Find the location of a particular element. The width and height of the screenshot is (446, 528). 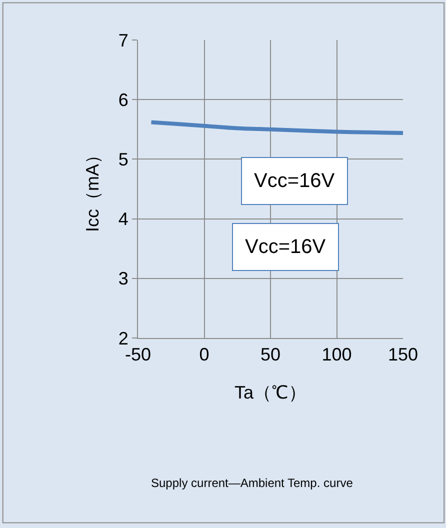

y-tick-label: 4 is located at coordinates (123, 219).